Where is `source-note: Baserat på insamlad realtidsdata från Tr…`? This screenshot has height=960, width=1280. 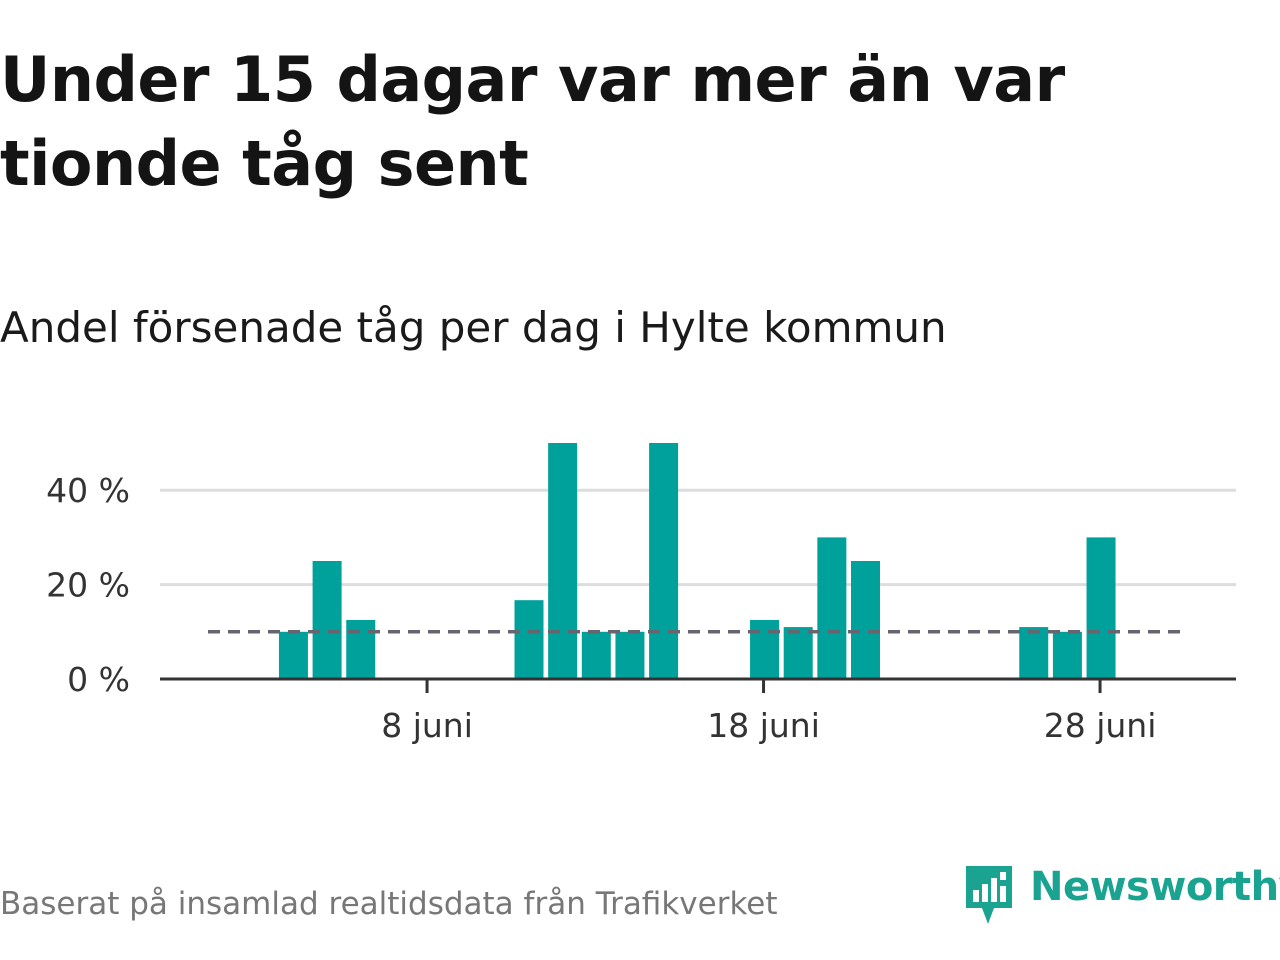
source-note: Baserat på insamlad realtidsdata från Tr… is located at coordinates (389, 904).